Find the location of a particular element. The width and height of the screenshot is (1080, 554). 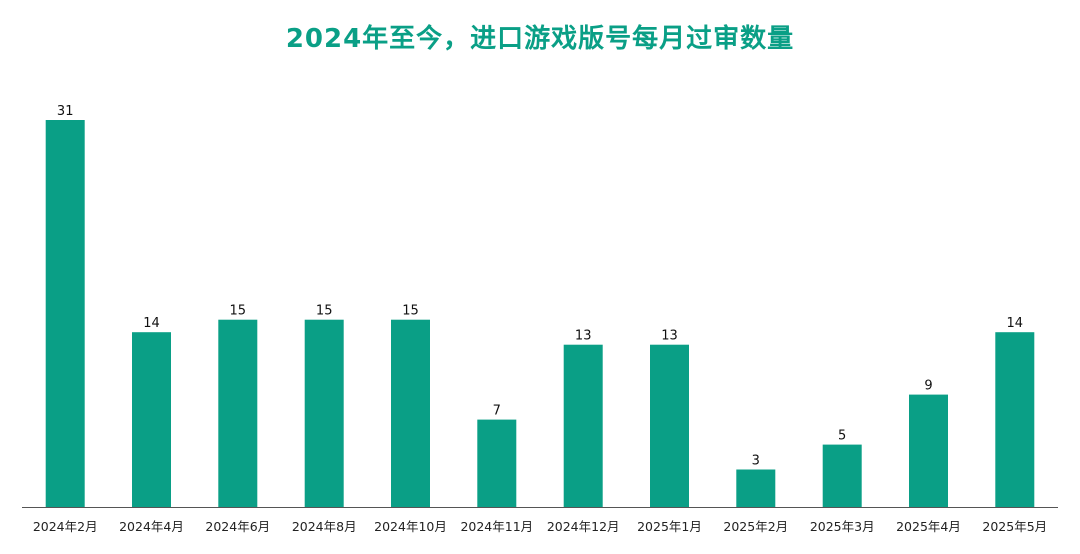

x-tick-label: 2024年8月 is located at coordinates (324, 526).